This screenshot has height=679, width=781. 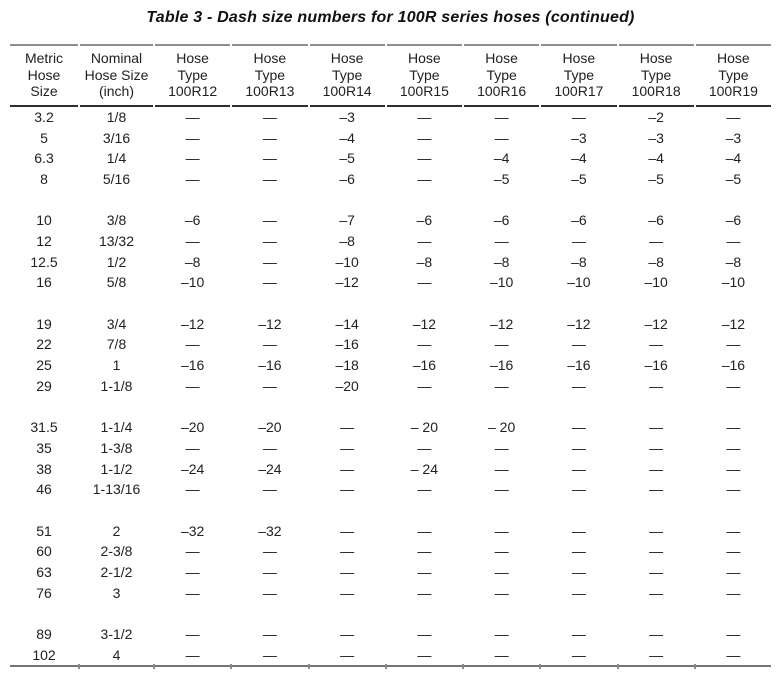 I want to click on group-spacer-row, so click(x=390, y=613).